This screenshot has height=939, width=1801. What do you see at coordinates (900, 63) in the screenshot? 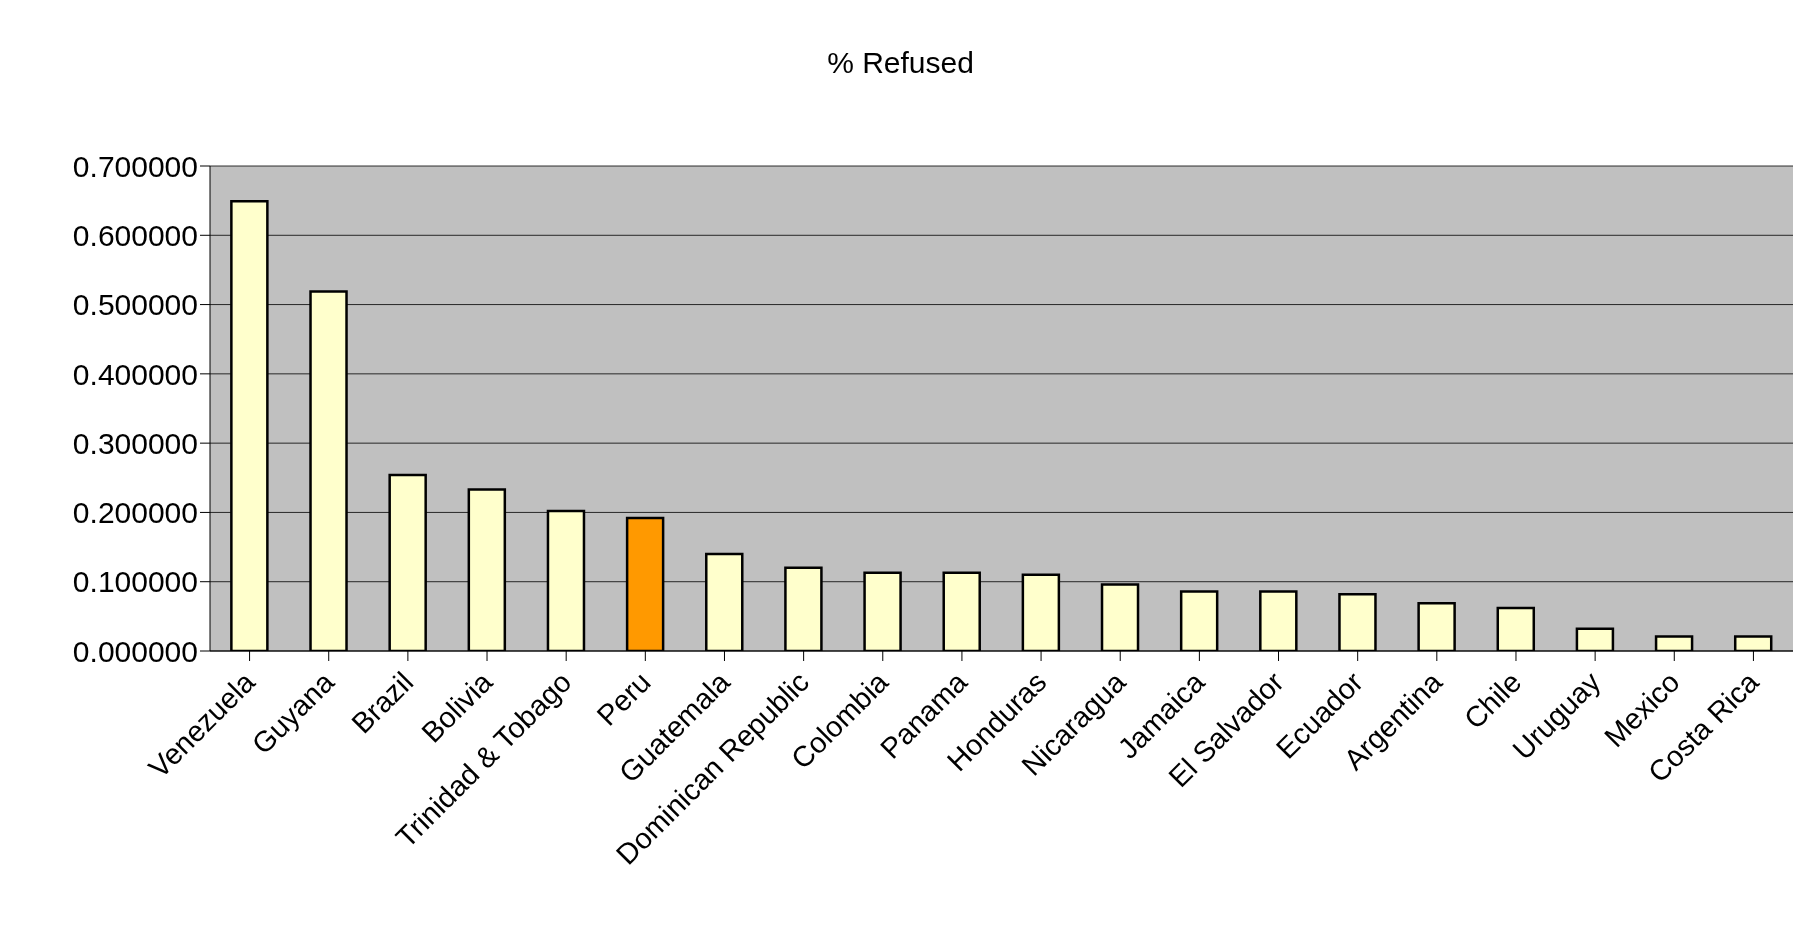
I see `chart-title: % Refused` at bounding box center [900, 63].